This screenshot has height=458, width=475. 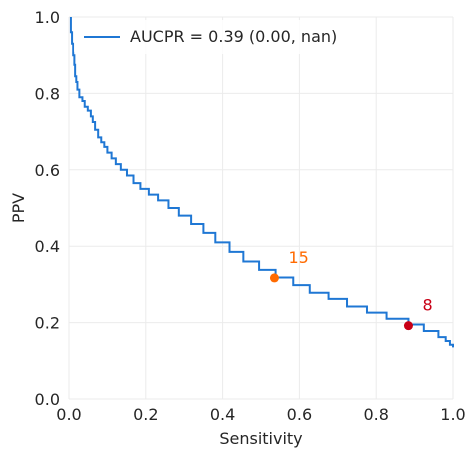 I want to click on y-tick-labels: 0.0 0.2 0.4 0.6 0.8 1.0, so click(x=47, y=208).